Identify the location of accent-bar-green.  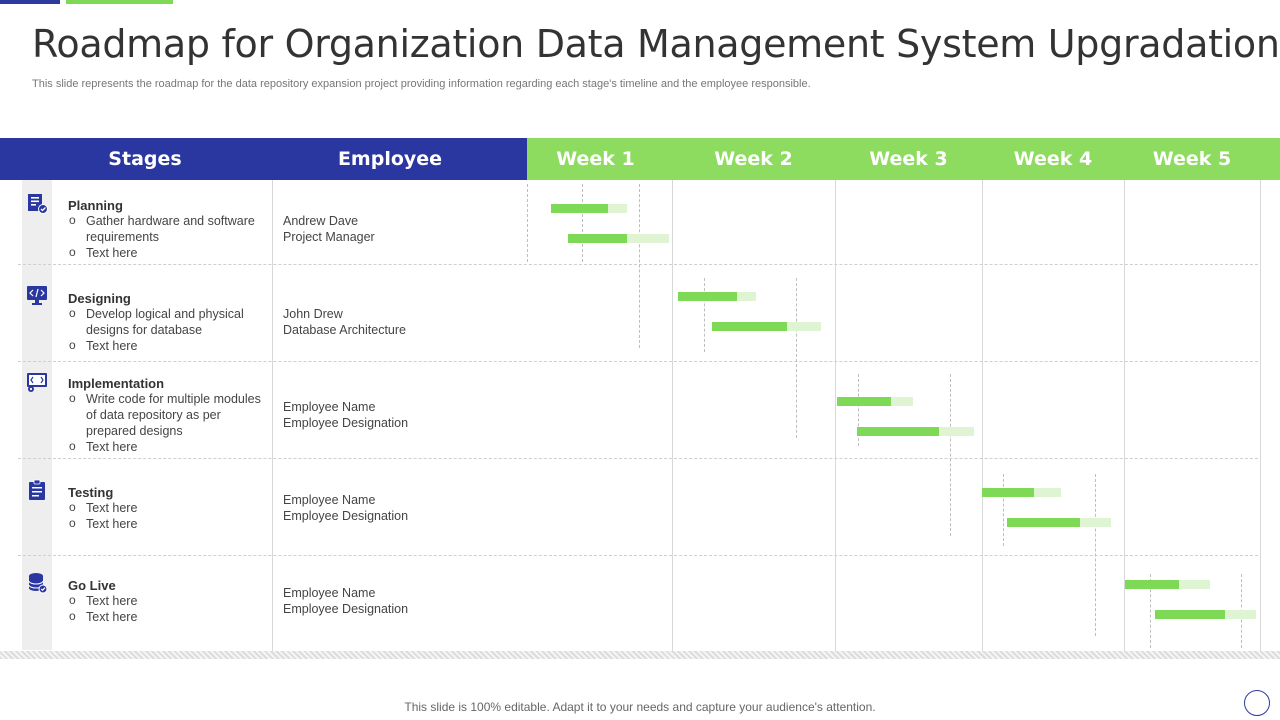
(119, 2).